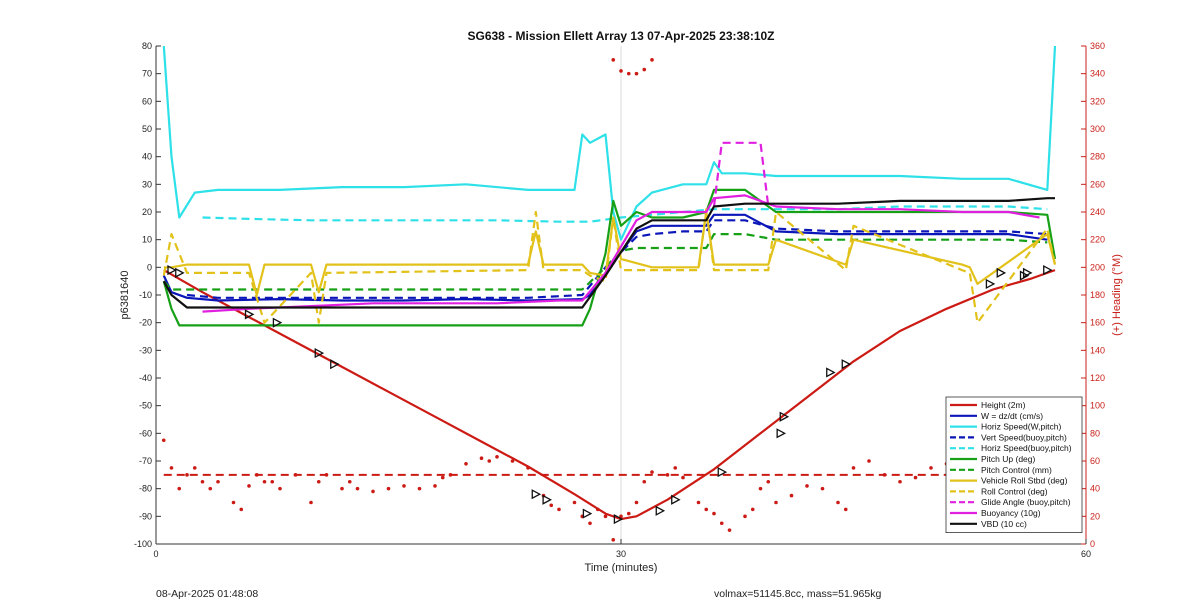 The image size is (1200, 611). What do you see at coordinates (145, 433) in the screenshot?
I see `y-tick-label-4: -60` at bounding box center [145, 433].